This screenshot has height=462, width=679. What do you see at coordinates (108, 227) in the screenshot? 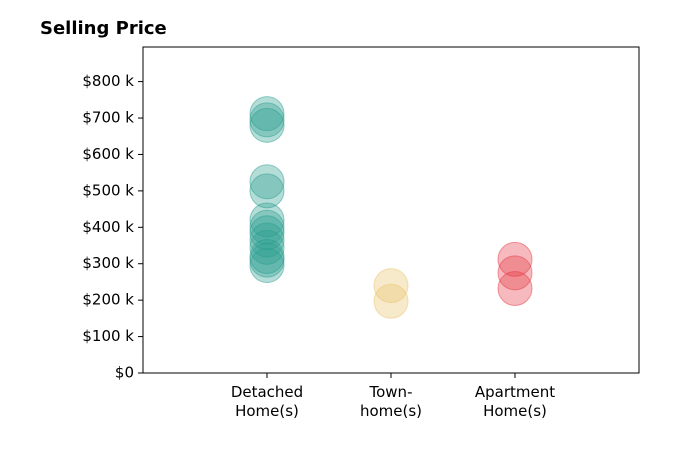
I see `y-tick-label: $400 k` at bounding box center [108, 227].